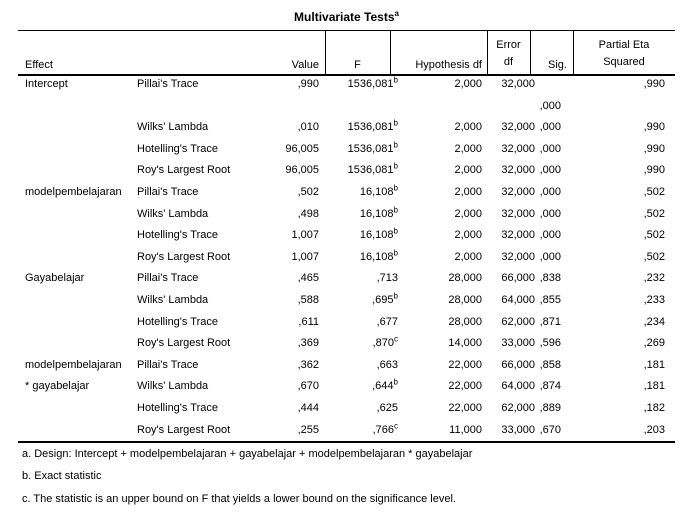 The width and height of the screenshot is (693, 518). What do you see at coordinates (308, 278) in the screenshot?
I see `cell-value: ,465` at bounding box center [308, 278].